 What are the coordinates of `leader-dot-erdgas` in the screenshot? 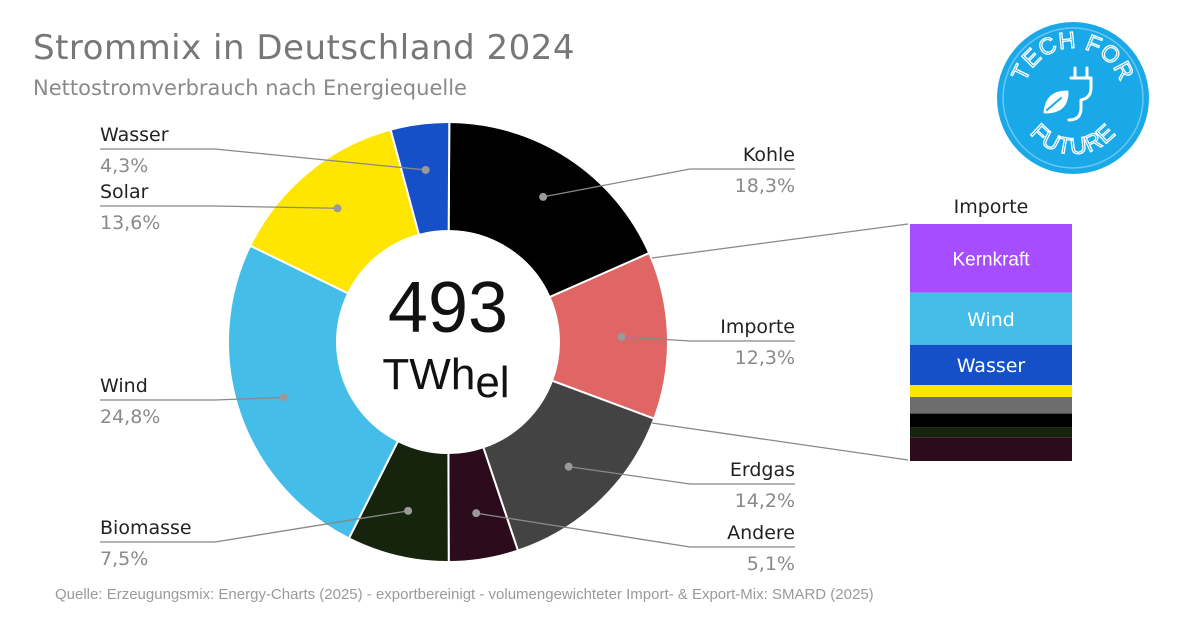 It's located at (568, 466).